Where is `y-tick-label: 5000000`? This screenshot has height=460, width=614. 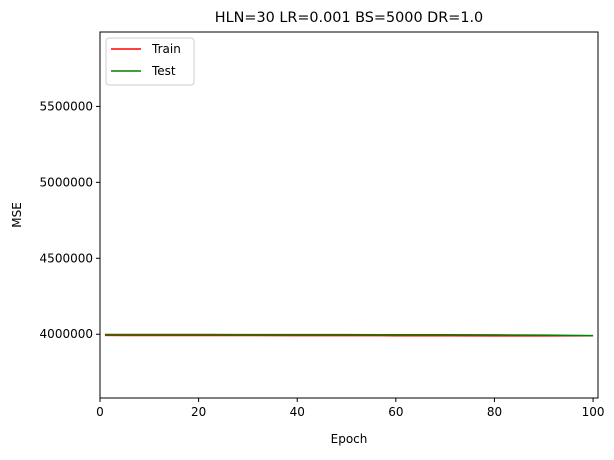
y-tick-label: 5000000 is located at coordinates (66, 182).